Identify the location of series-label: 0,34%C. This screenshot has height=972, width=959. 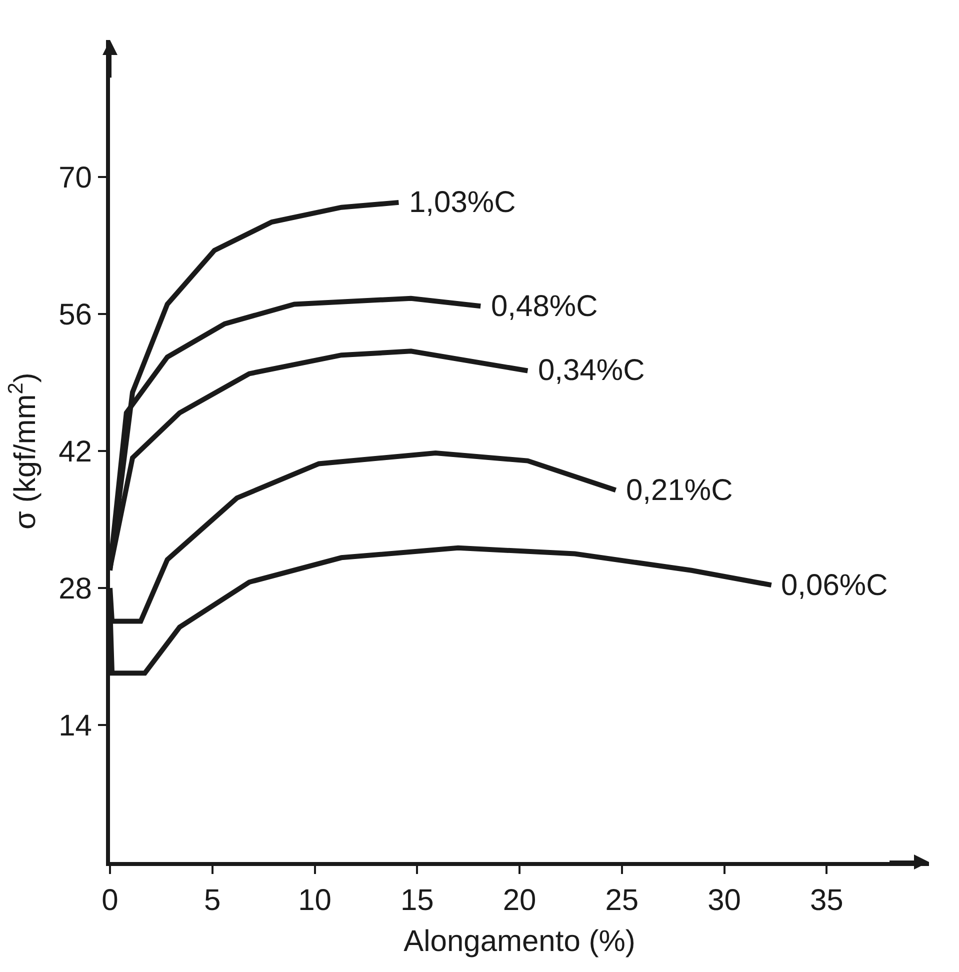
(591, 370).